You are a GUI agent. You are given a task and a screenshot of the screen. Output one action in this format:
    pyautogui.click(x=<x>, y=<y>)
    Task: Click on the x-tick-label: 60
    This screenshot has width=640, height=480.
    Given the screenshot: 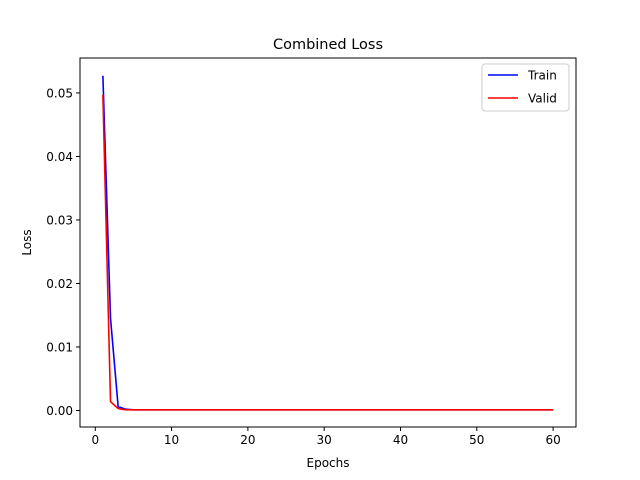 What is the action you would take?
    pyautogui.click(x=552, y=440)
    